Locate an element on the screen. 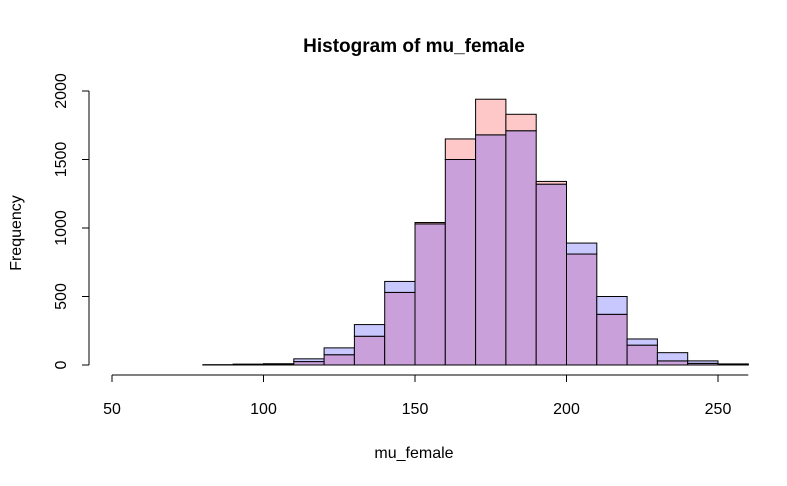  chart-title: Histogram of mu_female is located at coordinates (414, 46).